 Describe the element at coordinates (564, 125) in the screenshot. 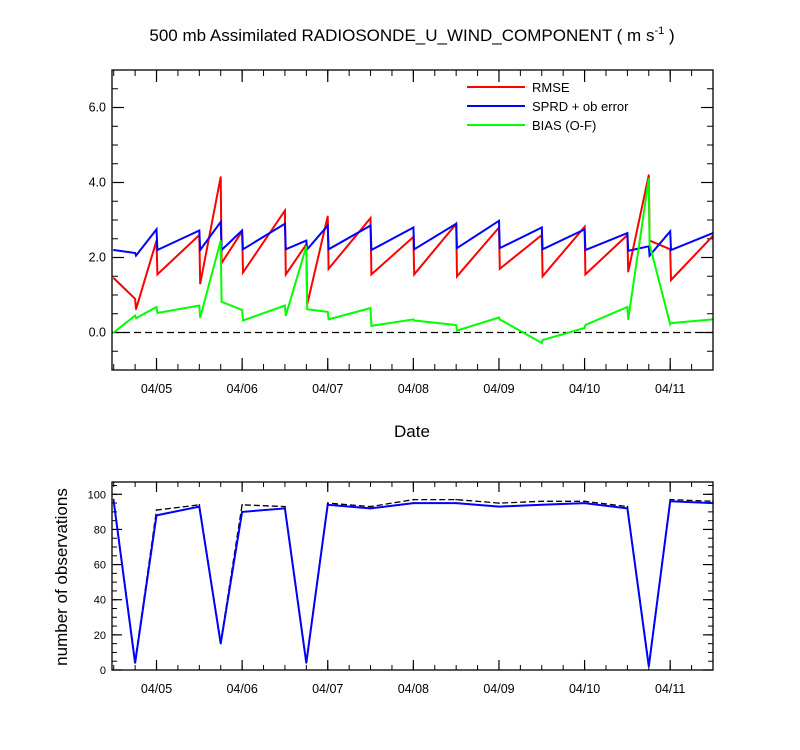

I see `legend-label-bias: BIAS (O-F)` at that location.